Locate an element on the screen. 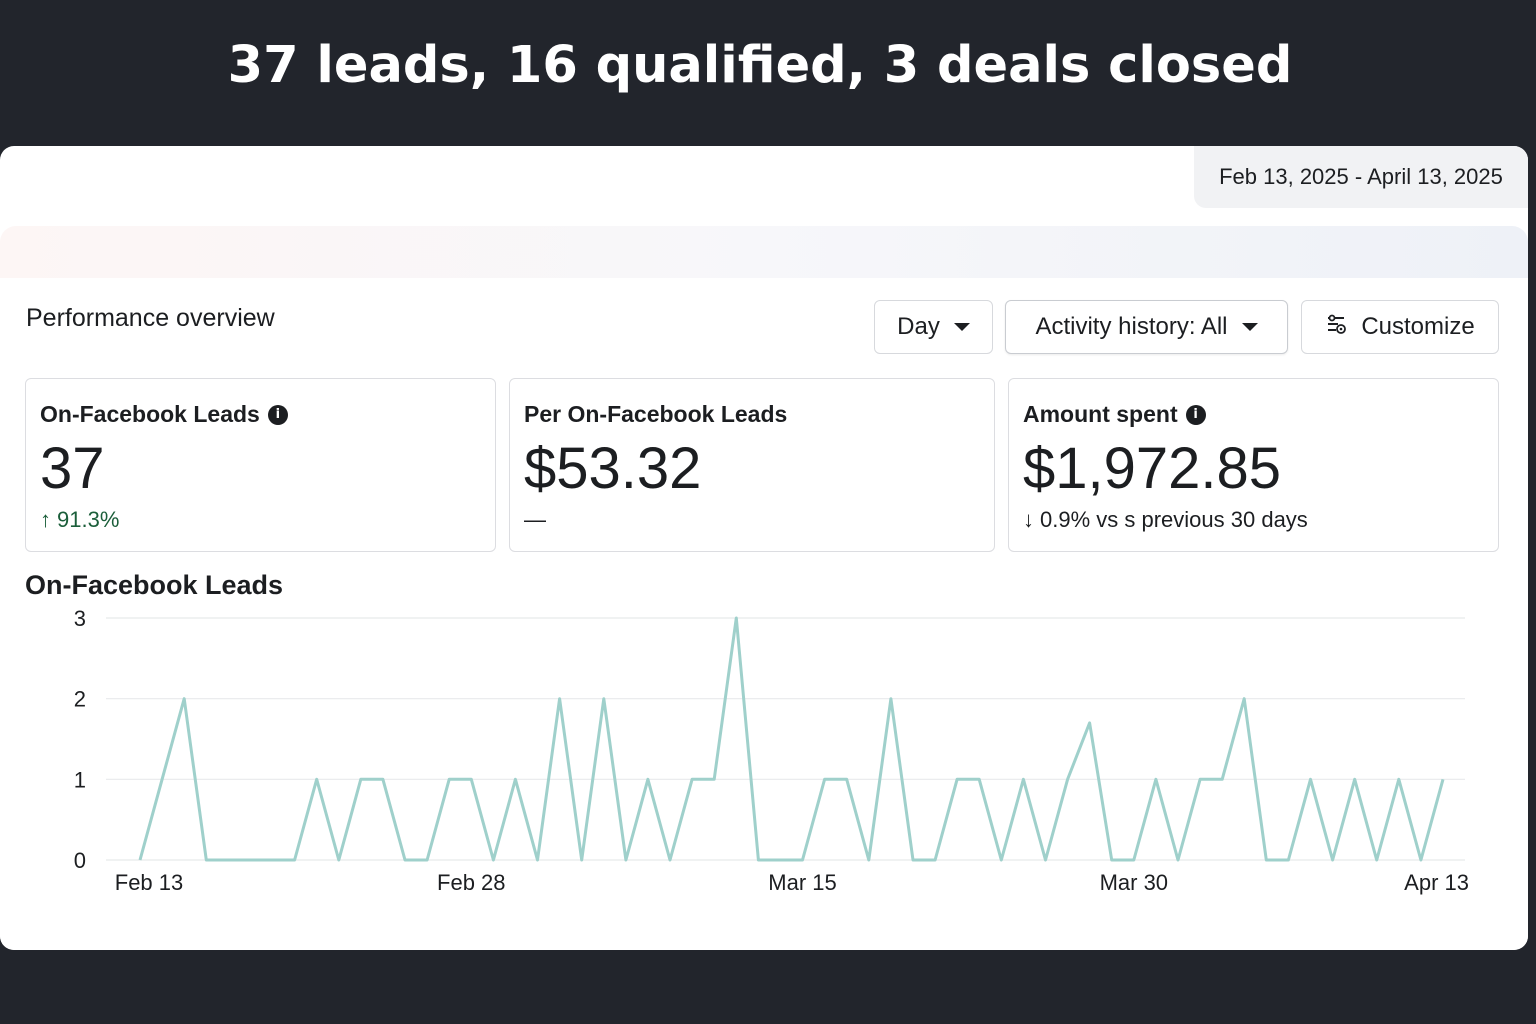 This screenshot has height=1024, width=1536. metric-change: — is located at coordinates (535, 520).